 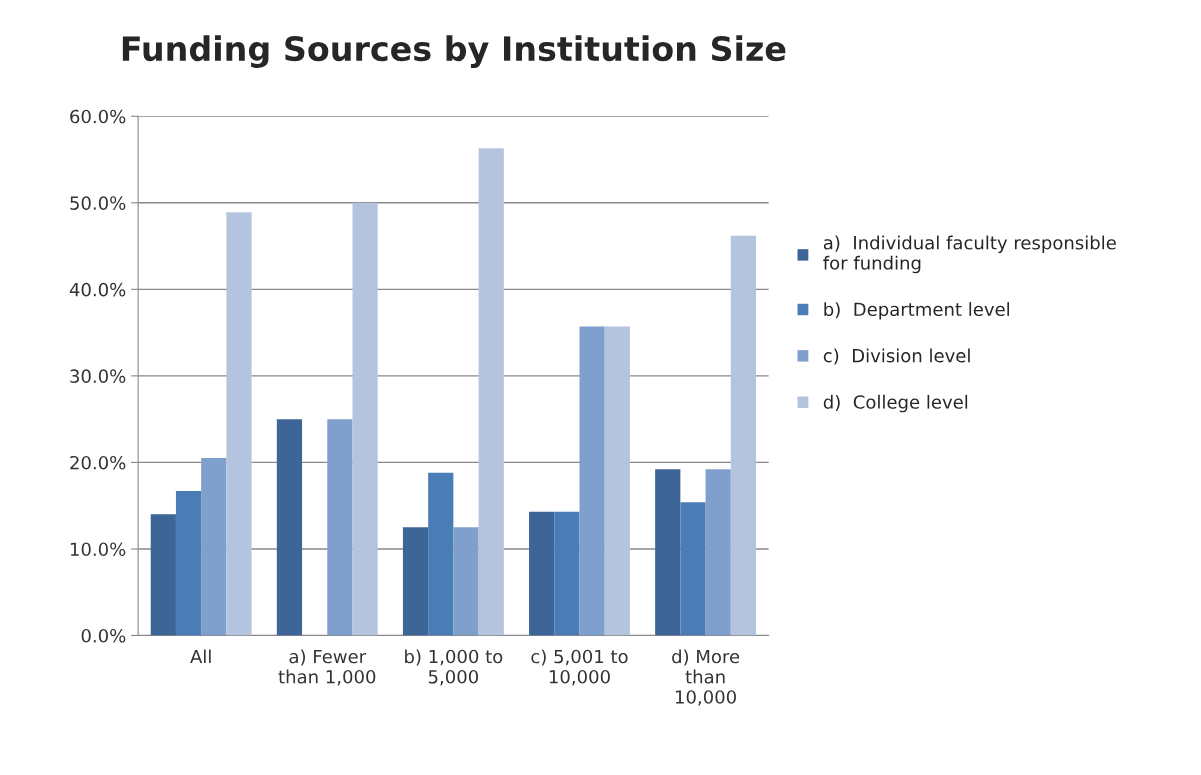 I want to click on x-tick-label: b) 1,000 to 5,000, so click(x=454, y=667).